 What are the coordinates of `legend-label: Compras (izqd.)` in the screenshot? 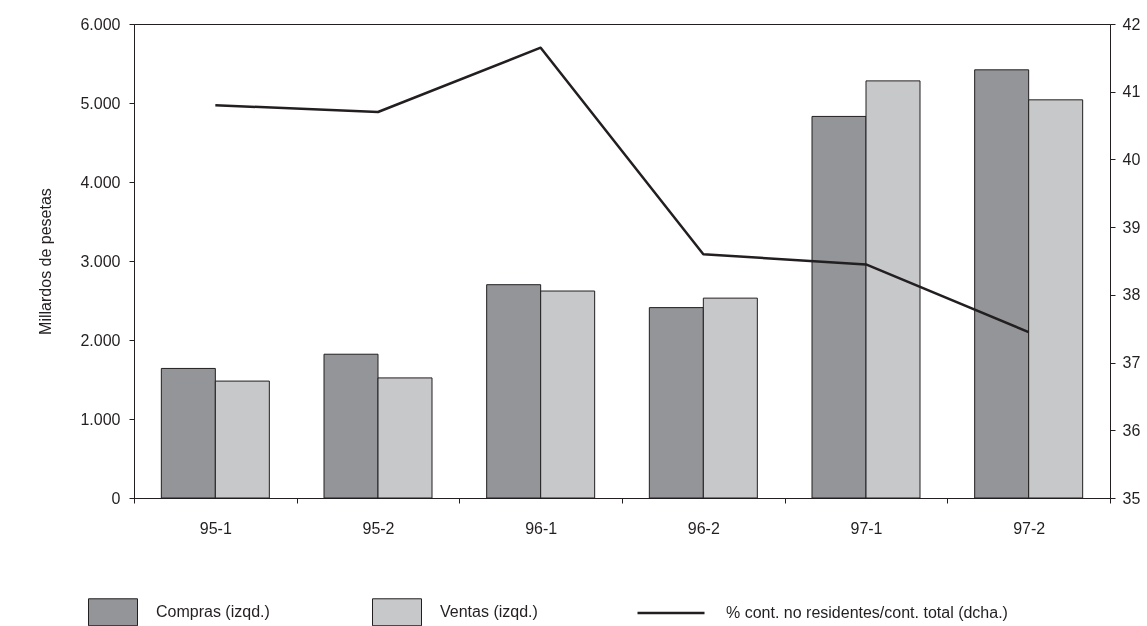 It's located at (213, 612).